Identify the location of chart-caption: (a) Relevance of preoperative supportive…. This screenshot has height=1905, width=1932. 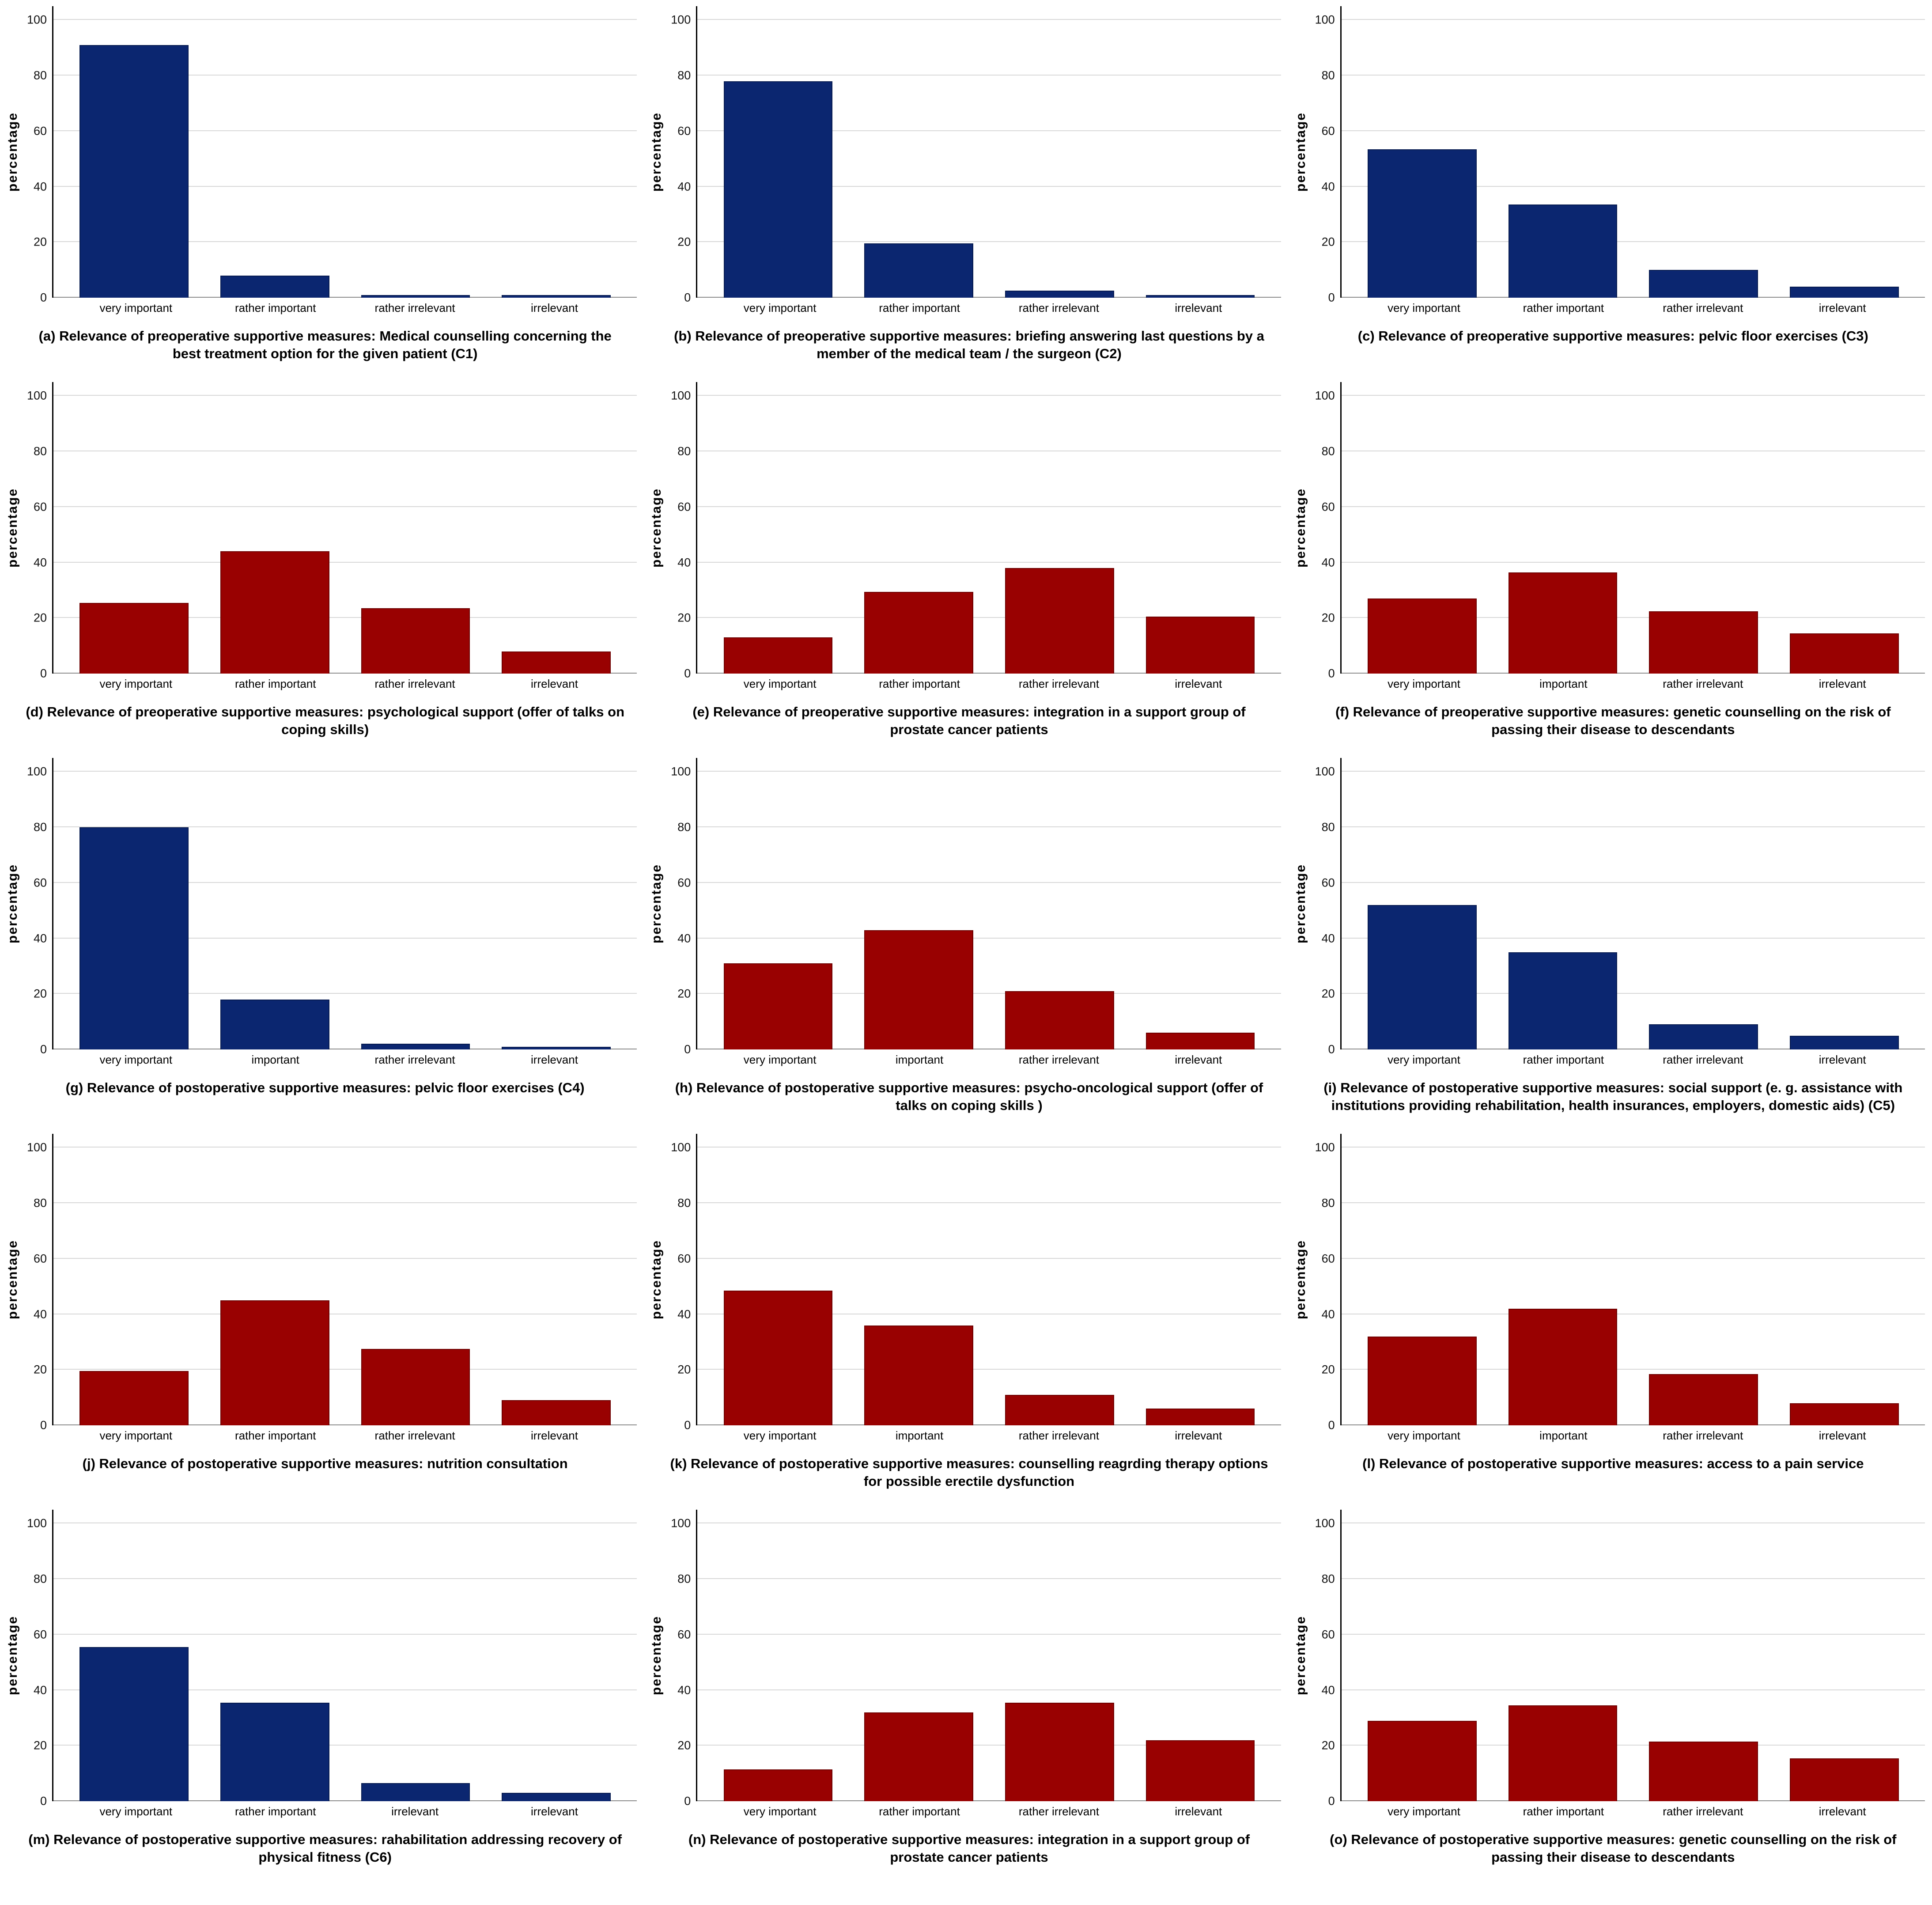
(325, 344).